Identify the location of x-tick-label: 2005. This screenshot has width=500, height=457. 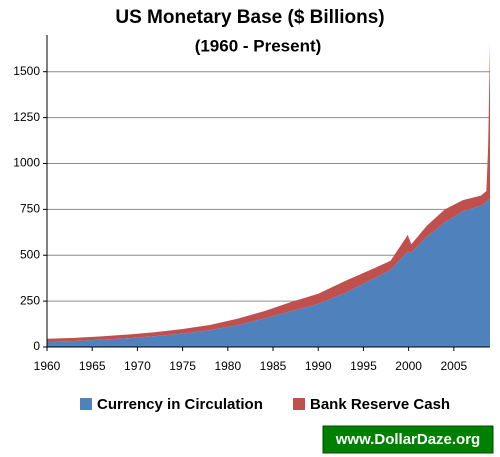
(453, 366).